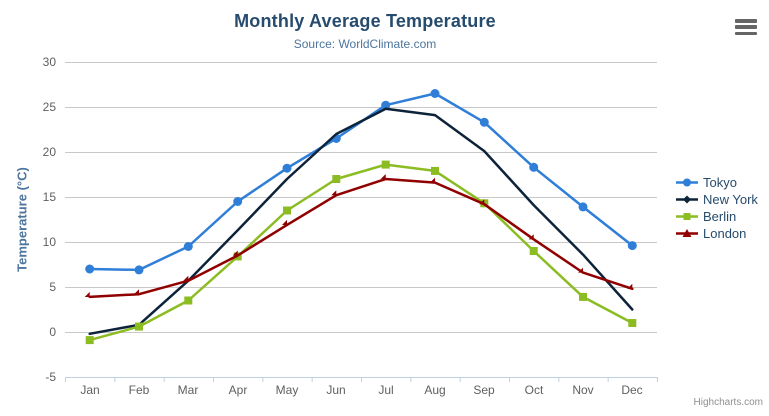  What do you see at coordinates (22, 219) in the screenshot?
I see `y-axis-title: Temperature (°C)` at bounding box center [22, 219].